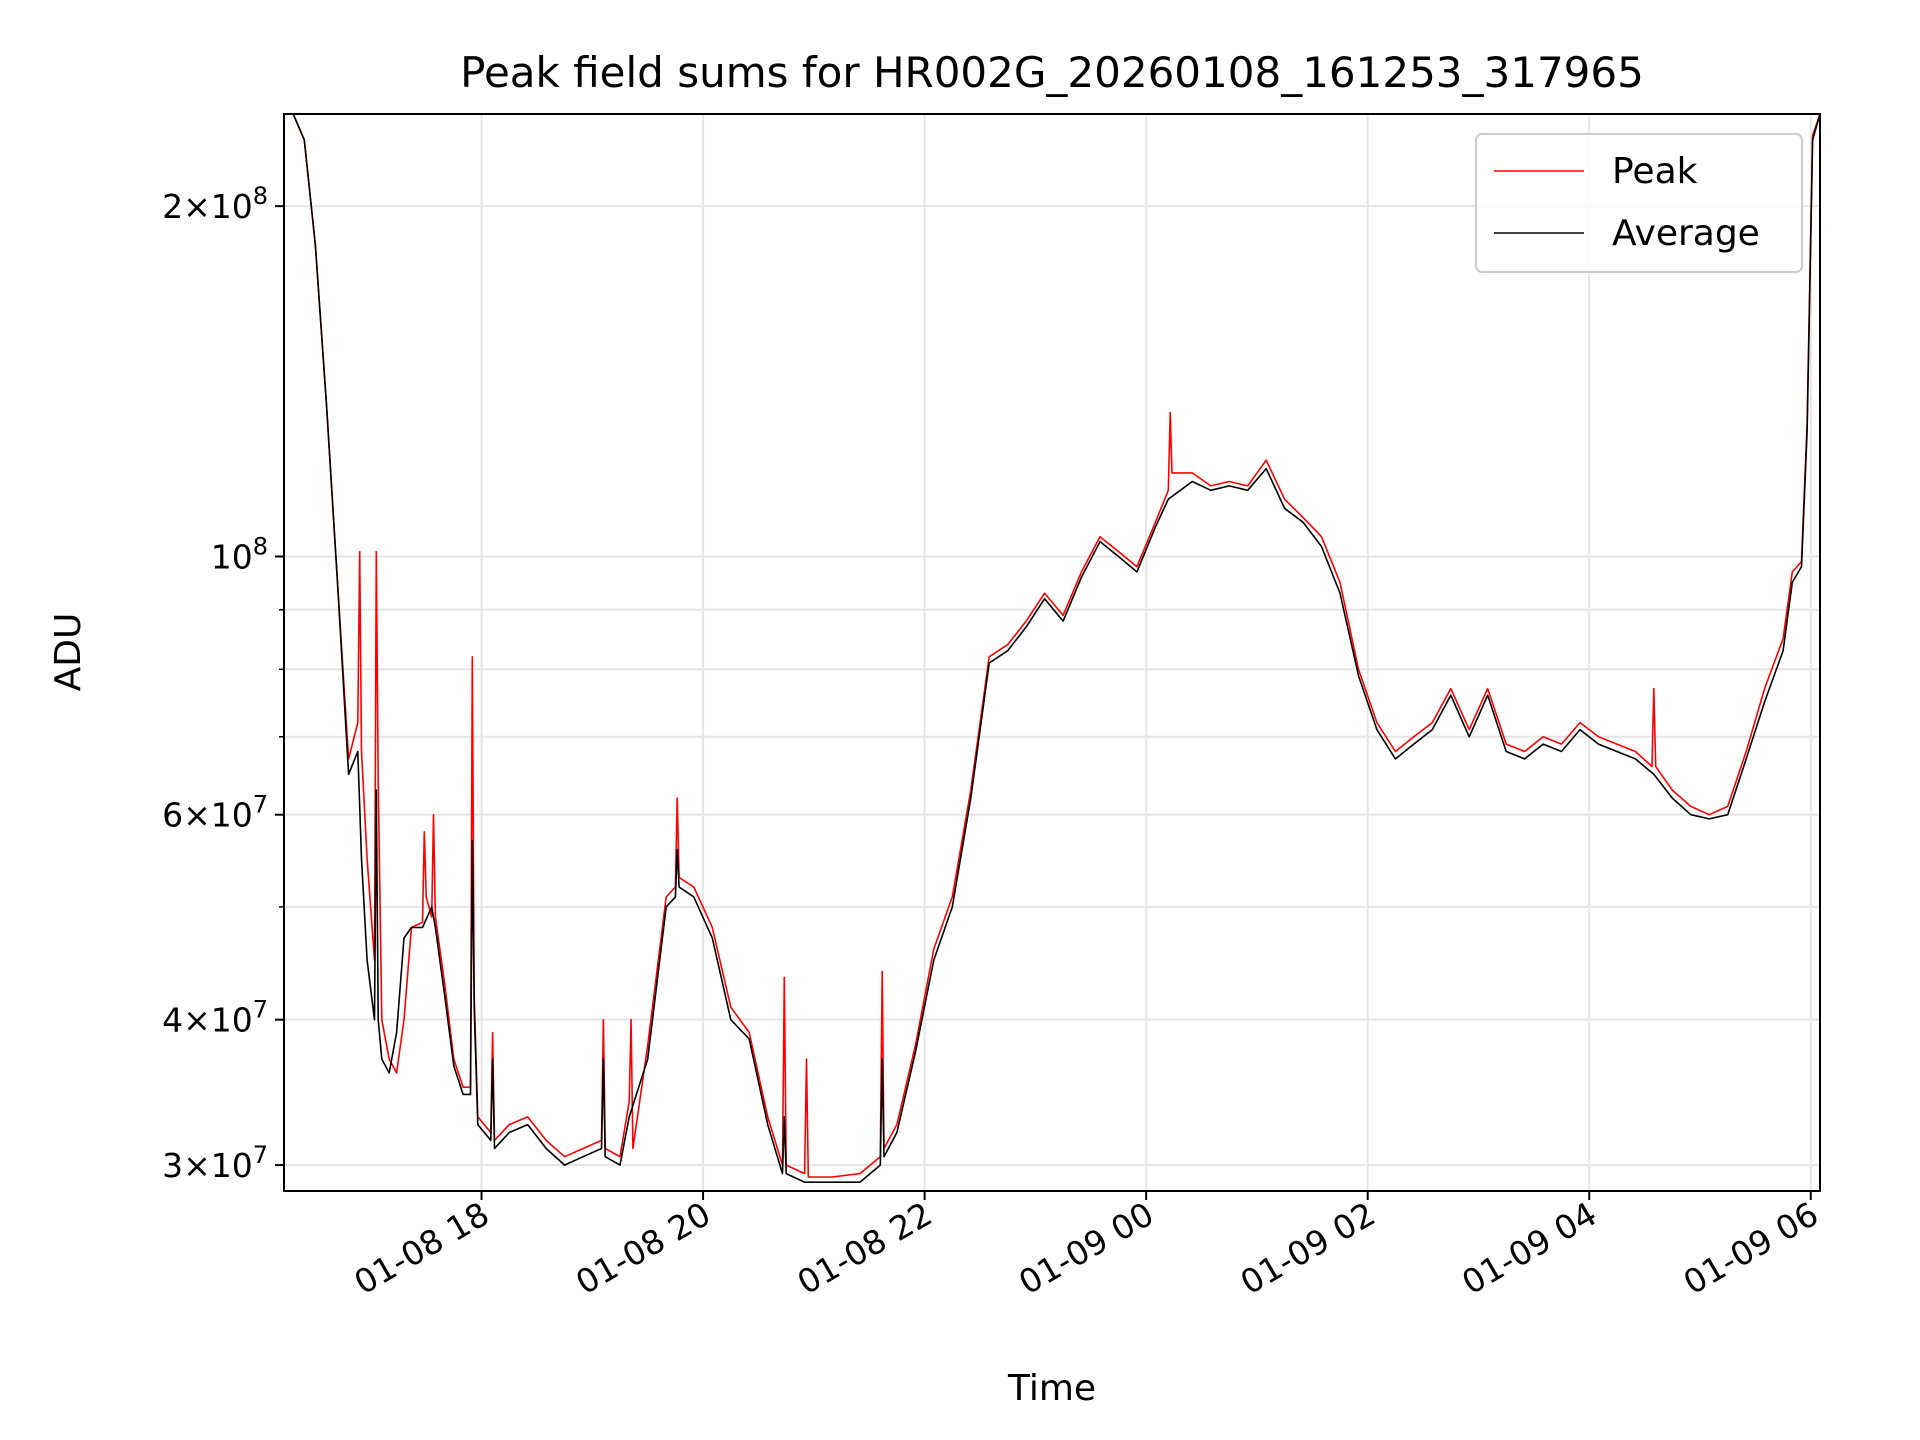 This screenshot has height=1440, width=1920. I want to click on y-tick-label-1: 4×107, so click(215, 1018).